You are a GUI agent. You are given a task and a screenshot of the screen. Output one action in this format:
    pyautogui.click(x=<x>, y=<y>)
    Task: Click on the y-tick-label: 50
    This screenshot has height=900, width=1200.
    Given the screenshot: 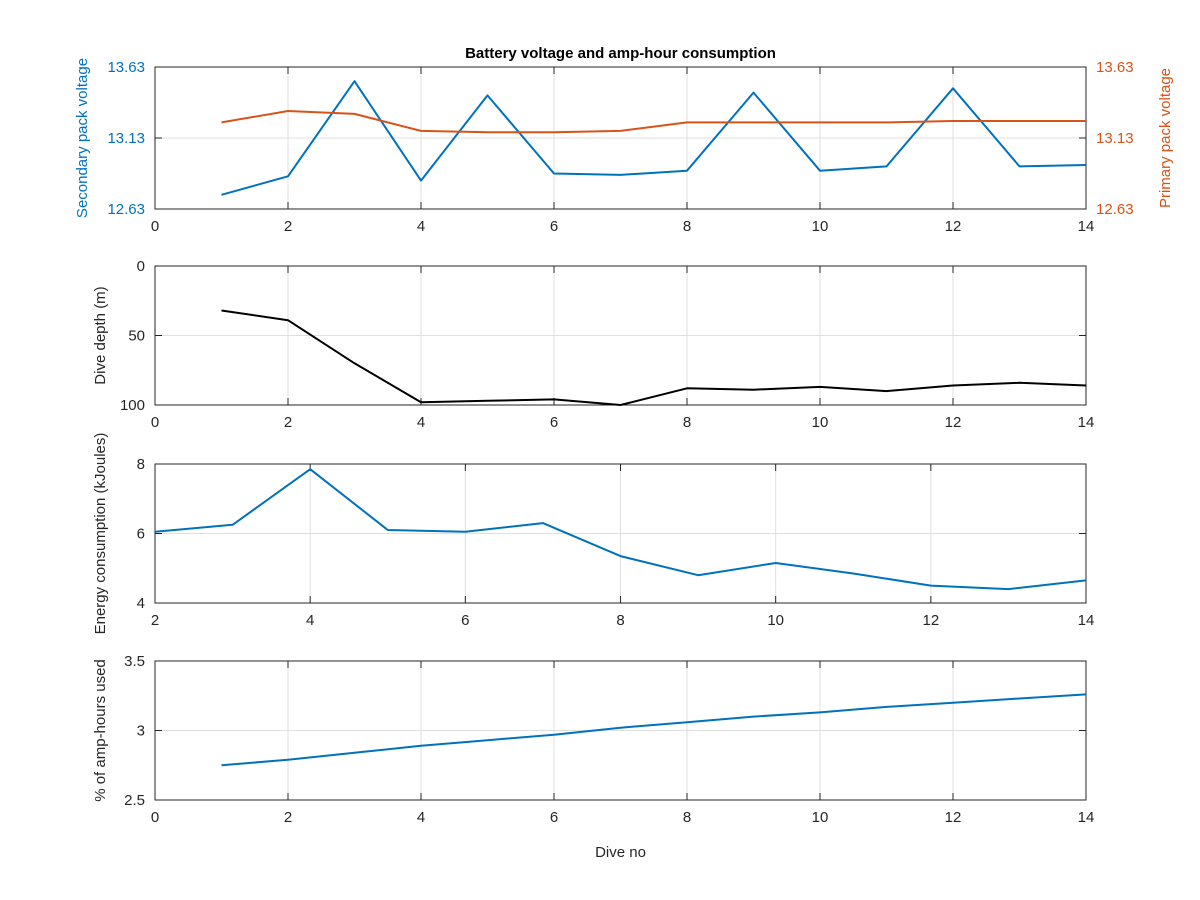 What is the action you would take?
    pyautogui.click(x=136, y=336)
    